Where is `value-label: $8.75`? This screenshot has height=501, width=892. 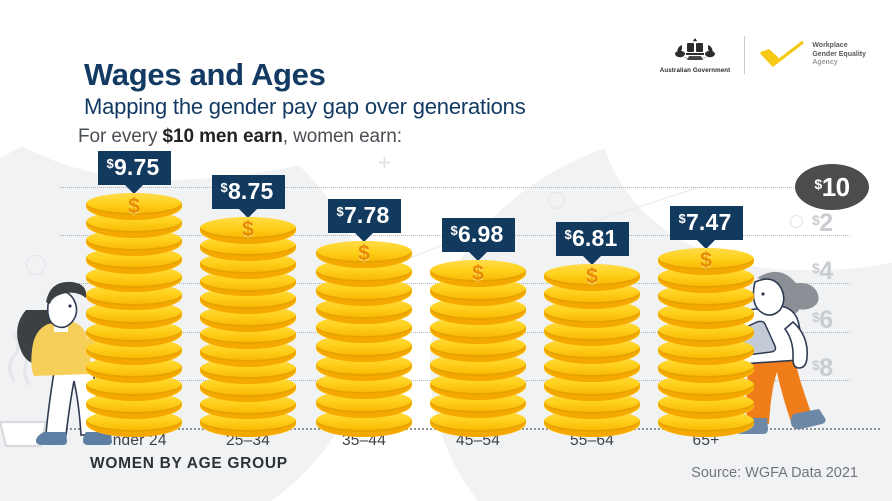
value-label: $8.75 is located at coordinates (248, 192).